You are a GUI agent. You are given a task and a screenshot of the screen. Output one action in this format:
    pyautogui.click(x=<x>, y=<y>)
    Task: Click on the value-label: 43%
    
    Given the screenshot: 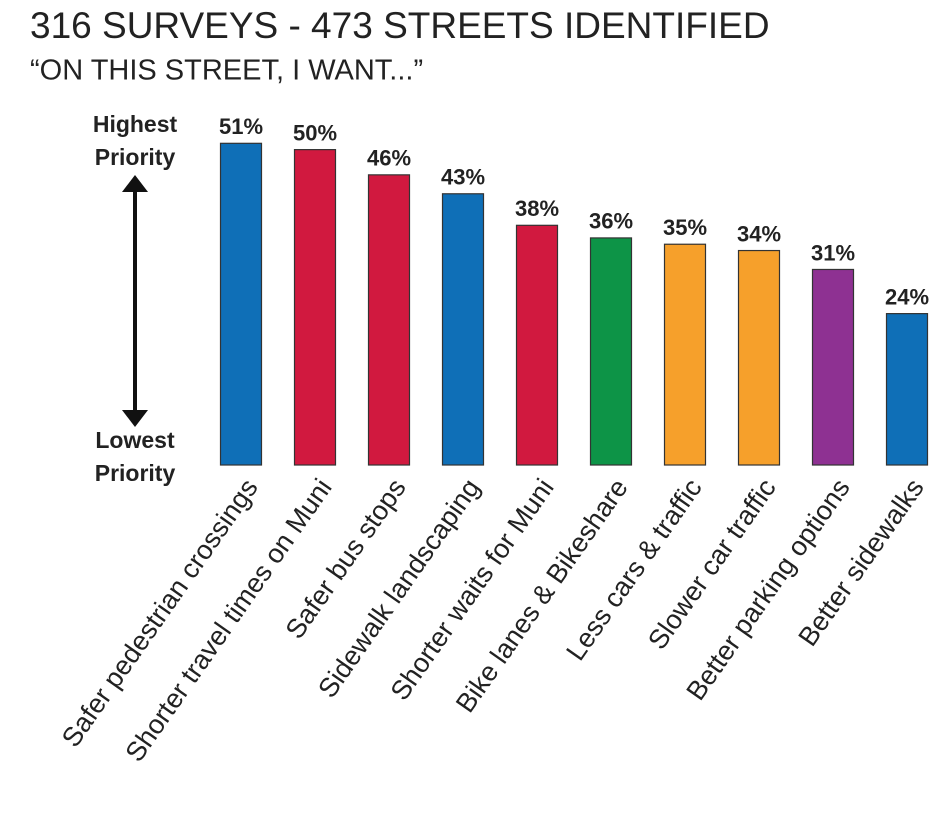 What is the action you would take?
    pyautogui.click(x=463, y=177)
    